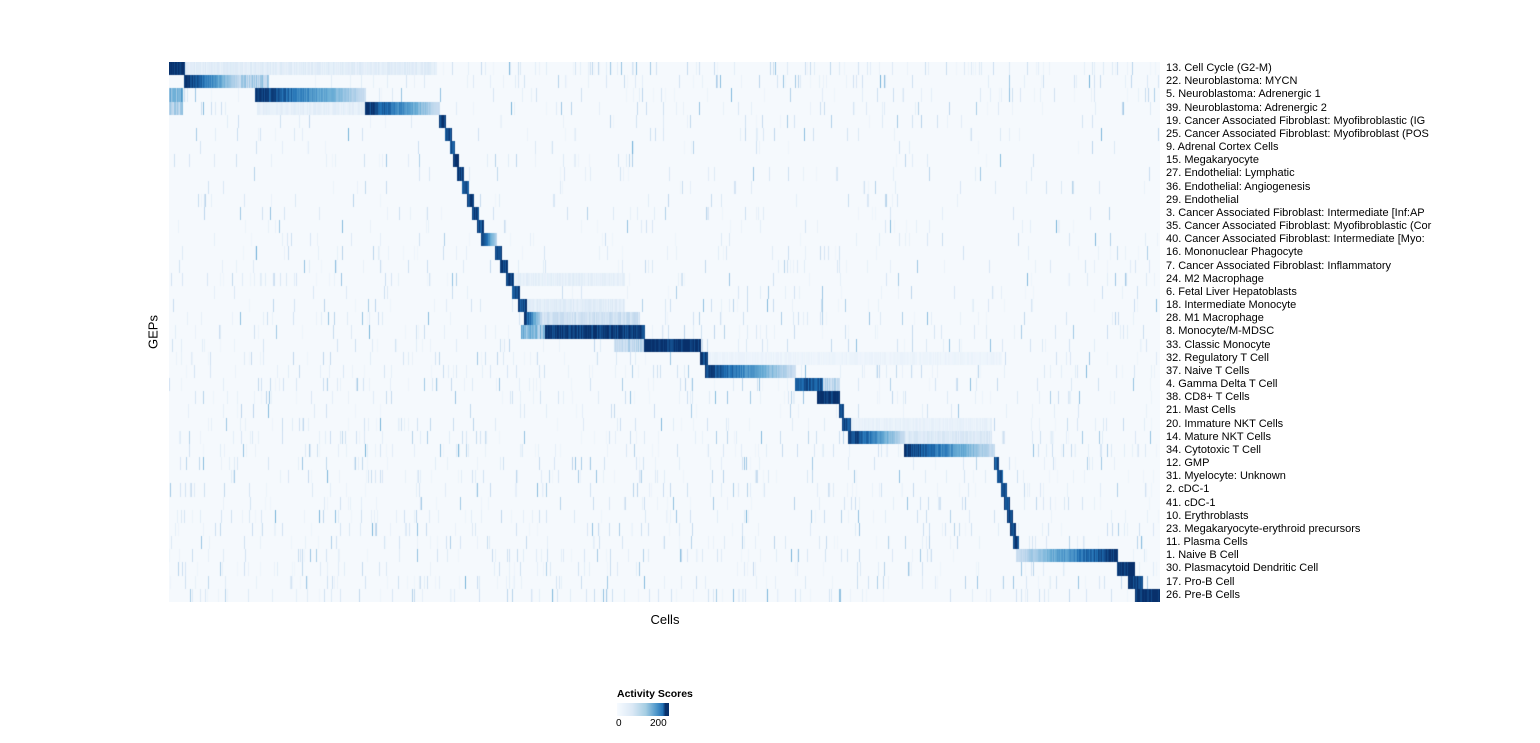 The image size is (1540, 743). I want to click on legend: Activity Scores 0 200, so click(654, 709).